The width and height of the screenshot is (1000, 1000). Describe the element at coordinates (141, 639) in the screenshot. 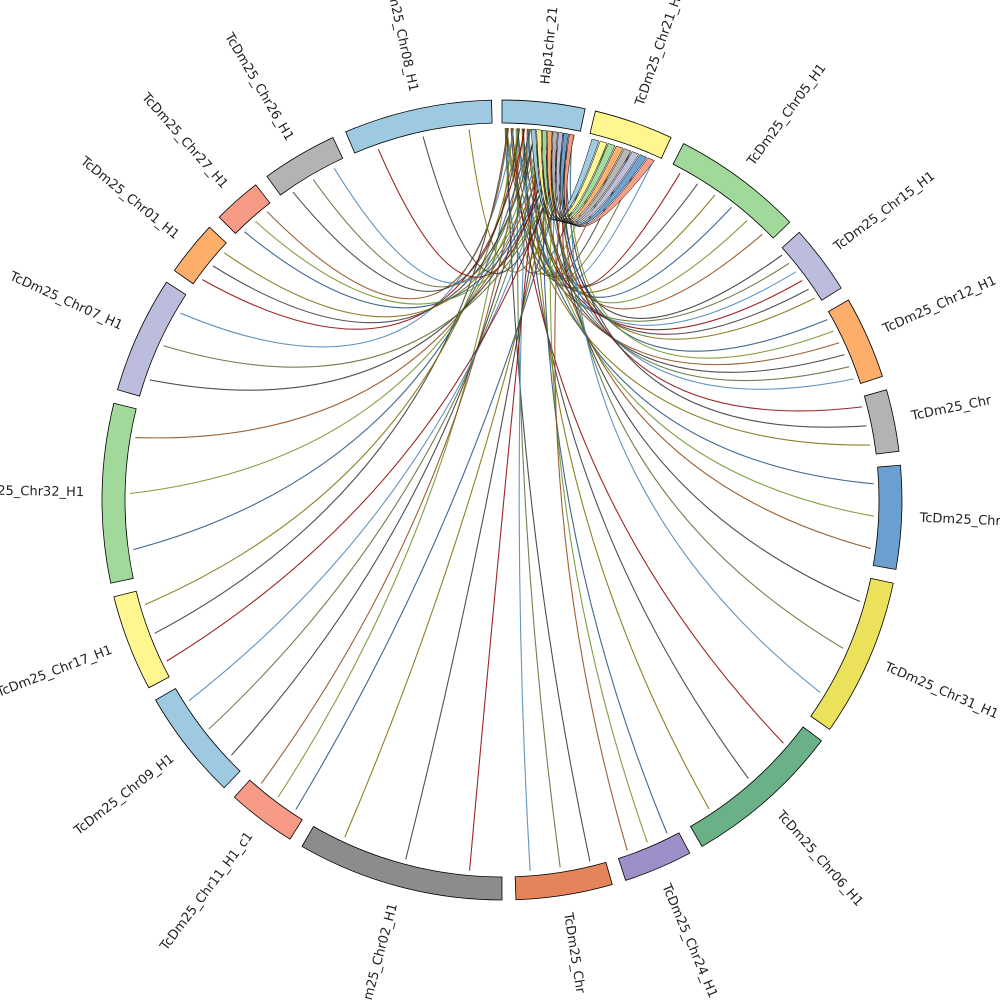

I see `chromosome-segment-c17` at that location.